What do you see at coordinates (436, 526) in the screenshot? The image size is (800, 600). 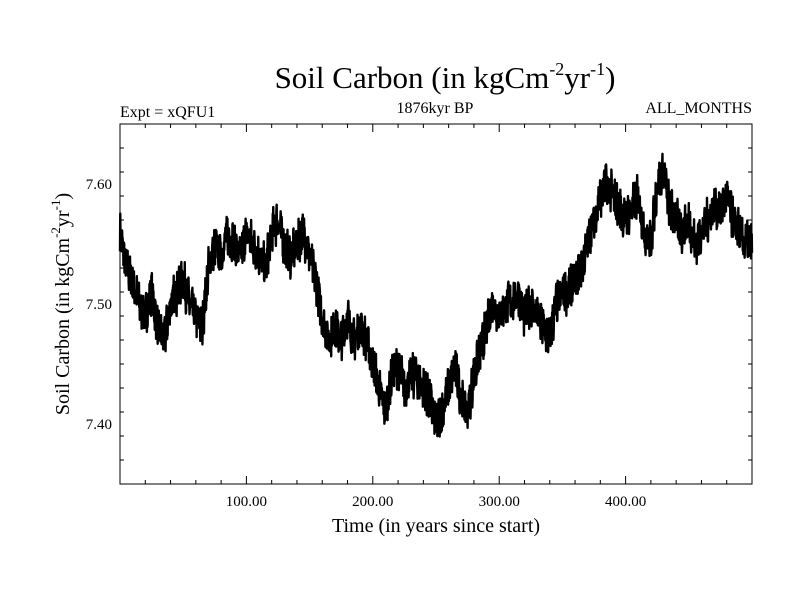 I see `x-axis-title: Time (in years since start)` at bounding box center [436, 526].